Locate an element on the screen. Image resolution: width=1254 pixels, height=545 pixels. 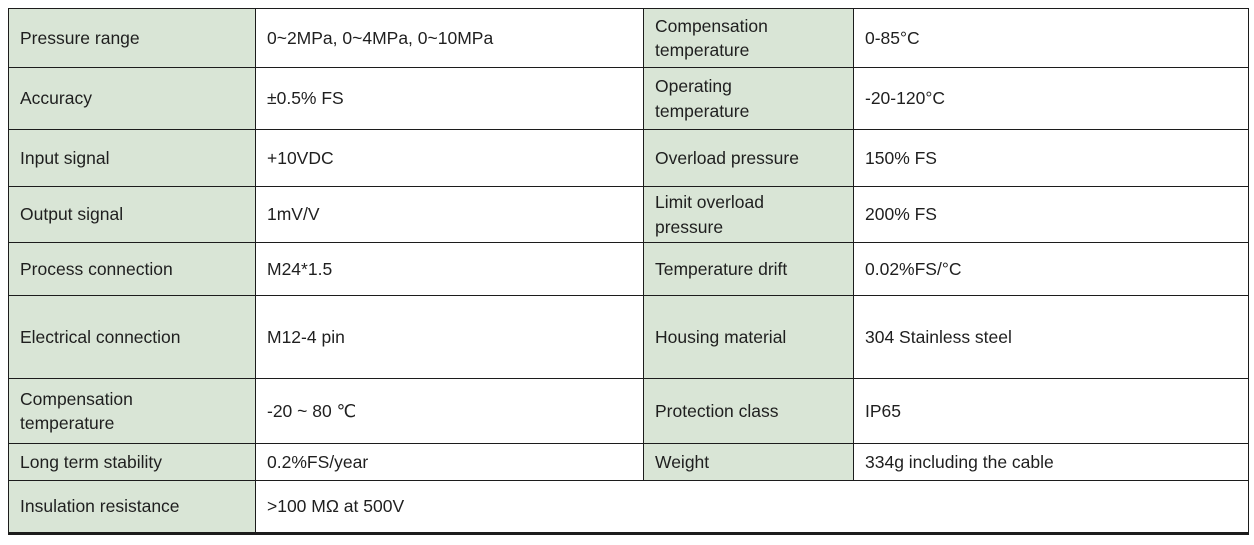
value-text: 0-85°C is located at coordinates (892, 37).